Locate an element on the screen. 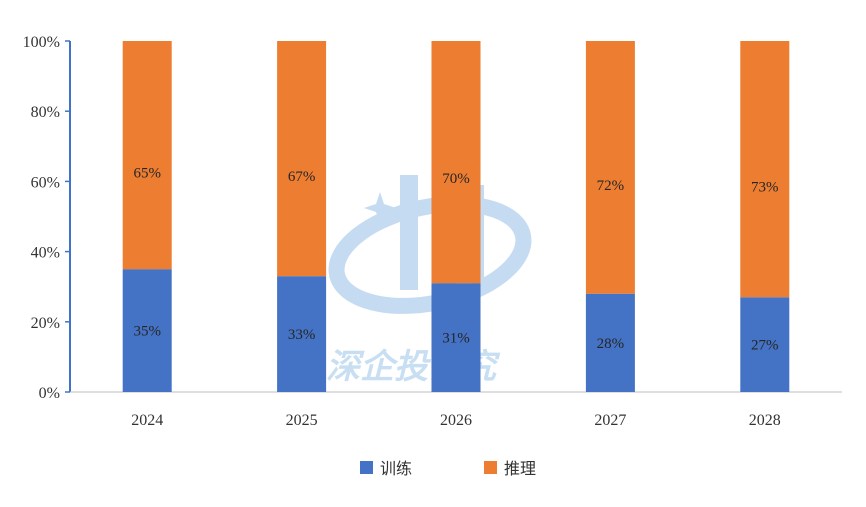  y-tick-label: 40% is located at coordinates (45, 253).